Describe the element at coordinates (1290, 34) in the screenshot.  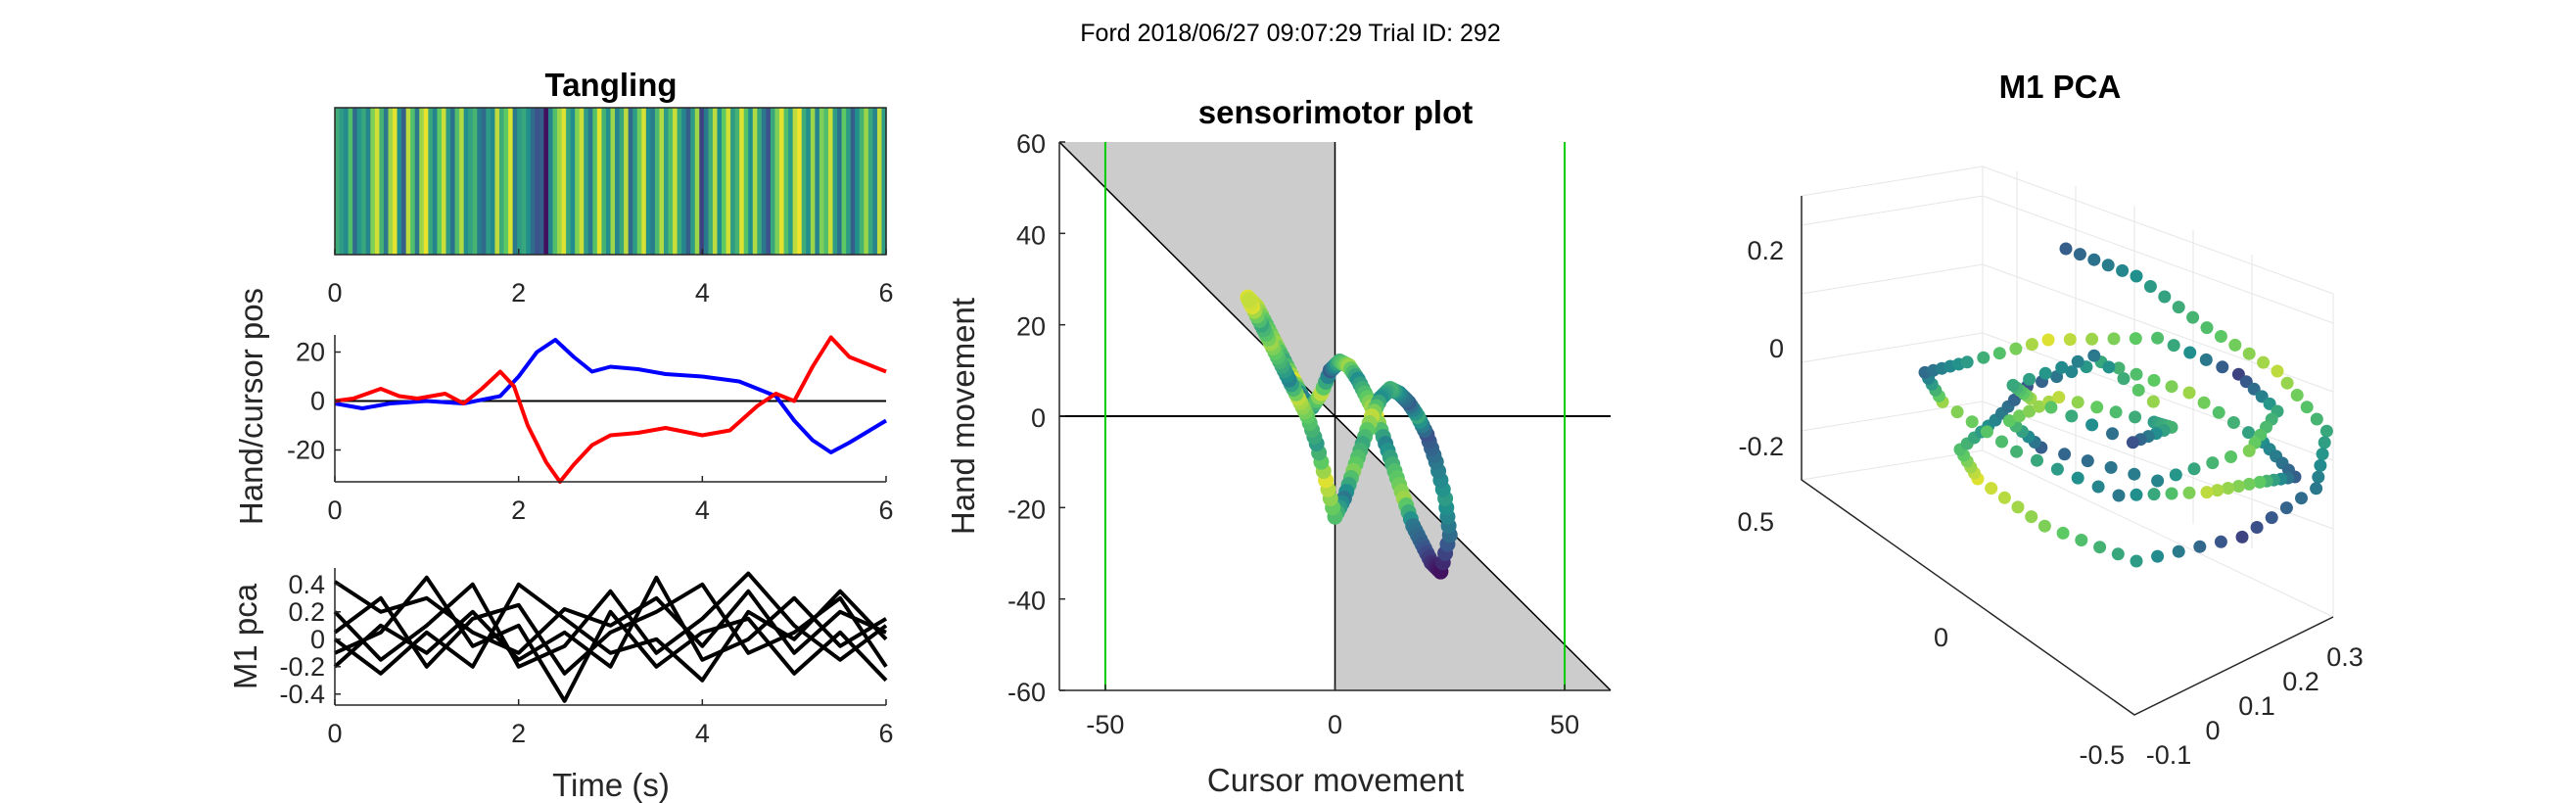
I see `suptitle: Ford 2018/06/27 09:07:29 Trial ID: 292` at that location.